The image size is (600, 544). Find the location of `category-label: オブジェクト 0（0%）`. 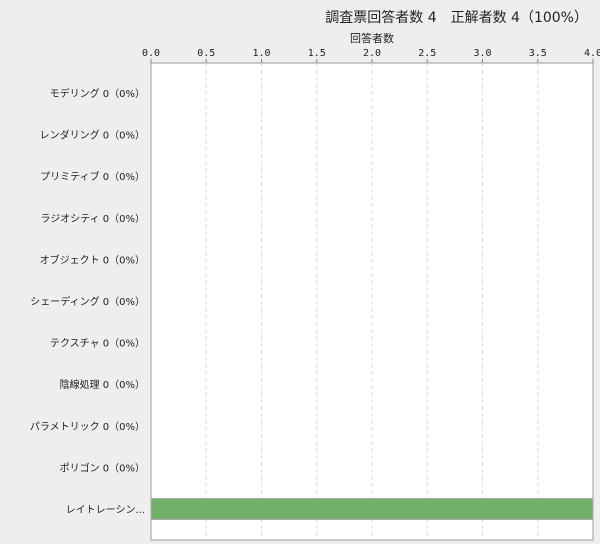

category-label: オブジェクト 0（0%） is located at coordinates (92, 259).